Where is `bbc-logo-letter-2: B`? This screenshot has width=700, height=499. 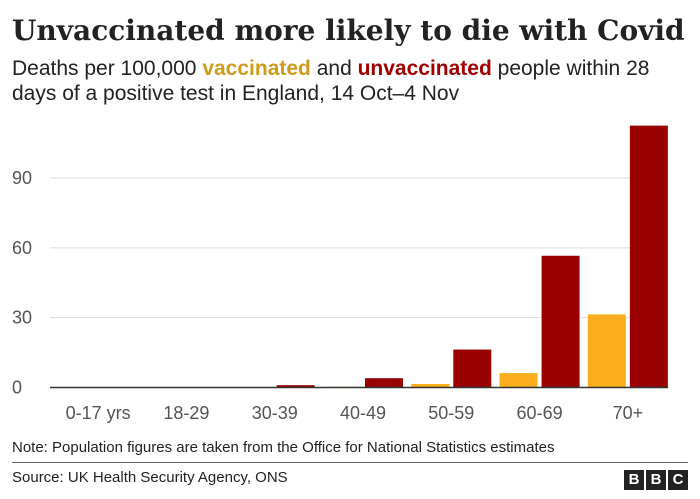
bbc-logo-letter-2: B is located at coordinates (656, 480).